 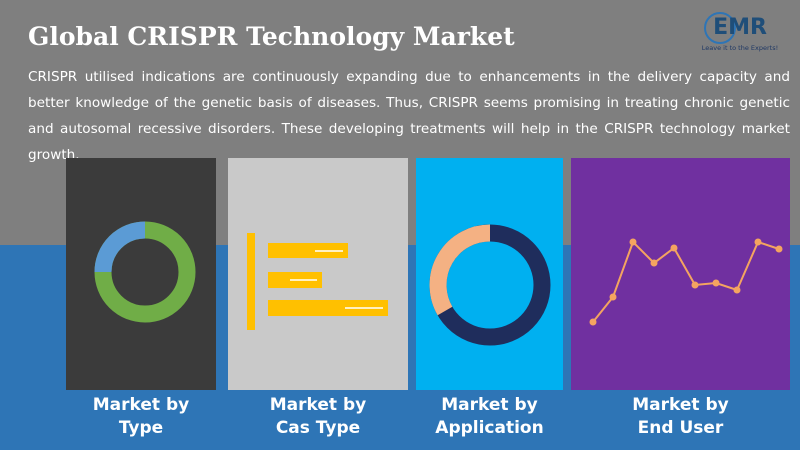 What do you see at coordinates (489, 428) in the screenshot?
I see `label-line: Application` at bounding box center [489, 428].